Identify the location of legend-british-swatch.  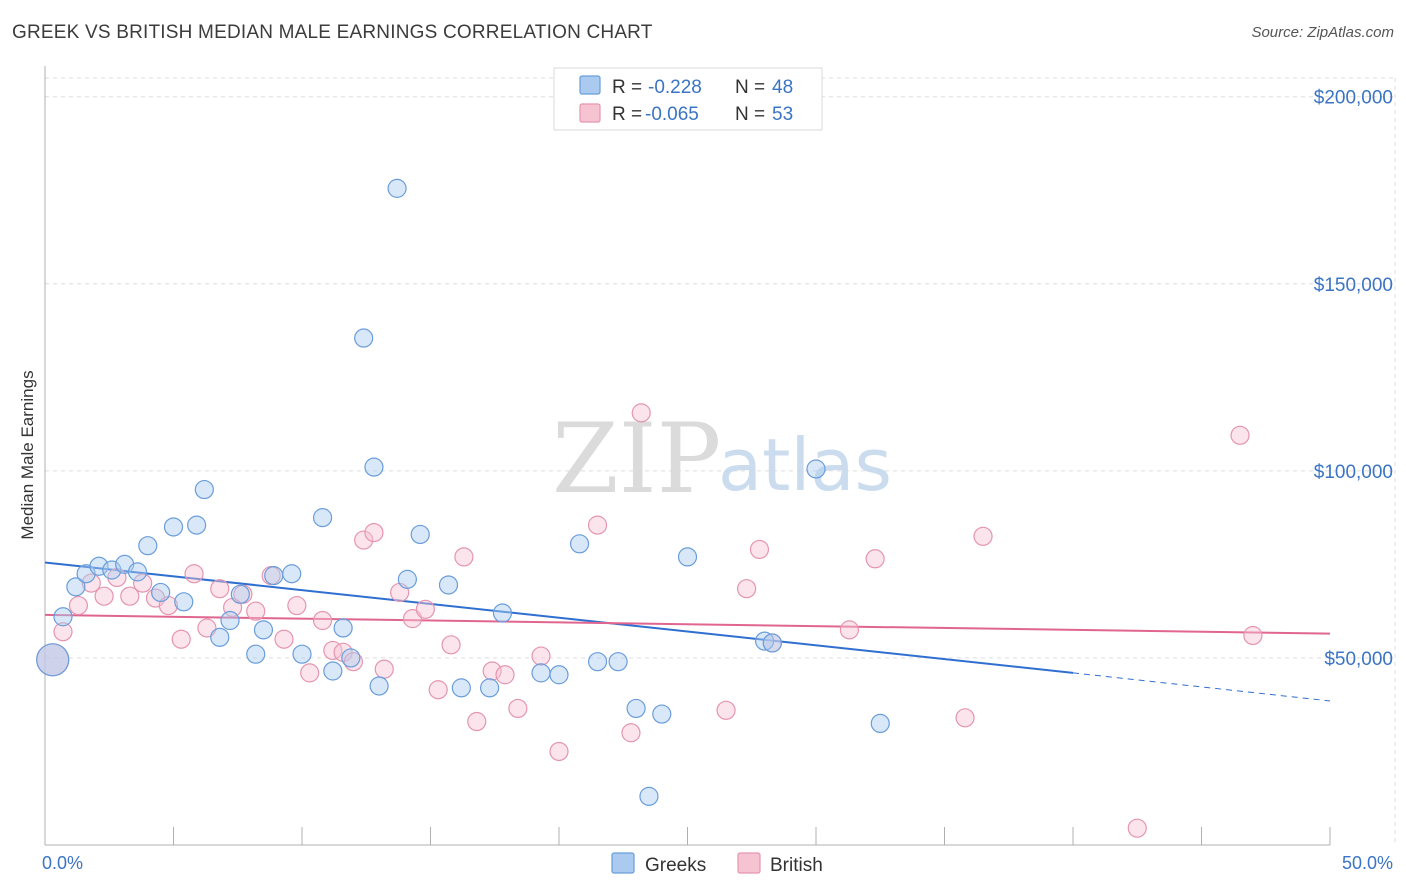
(590, 113).